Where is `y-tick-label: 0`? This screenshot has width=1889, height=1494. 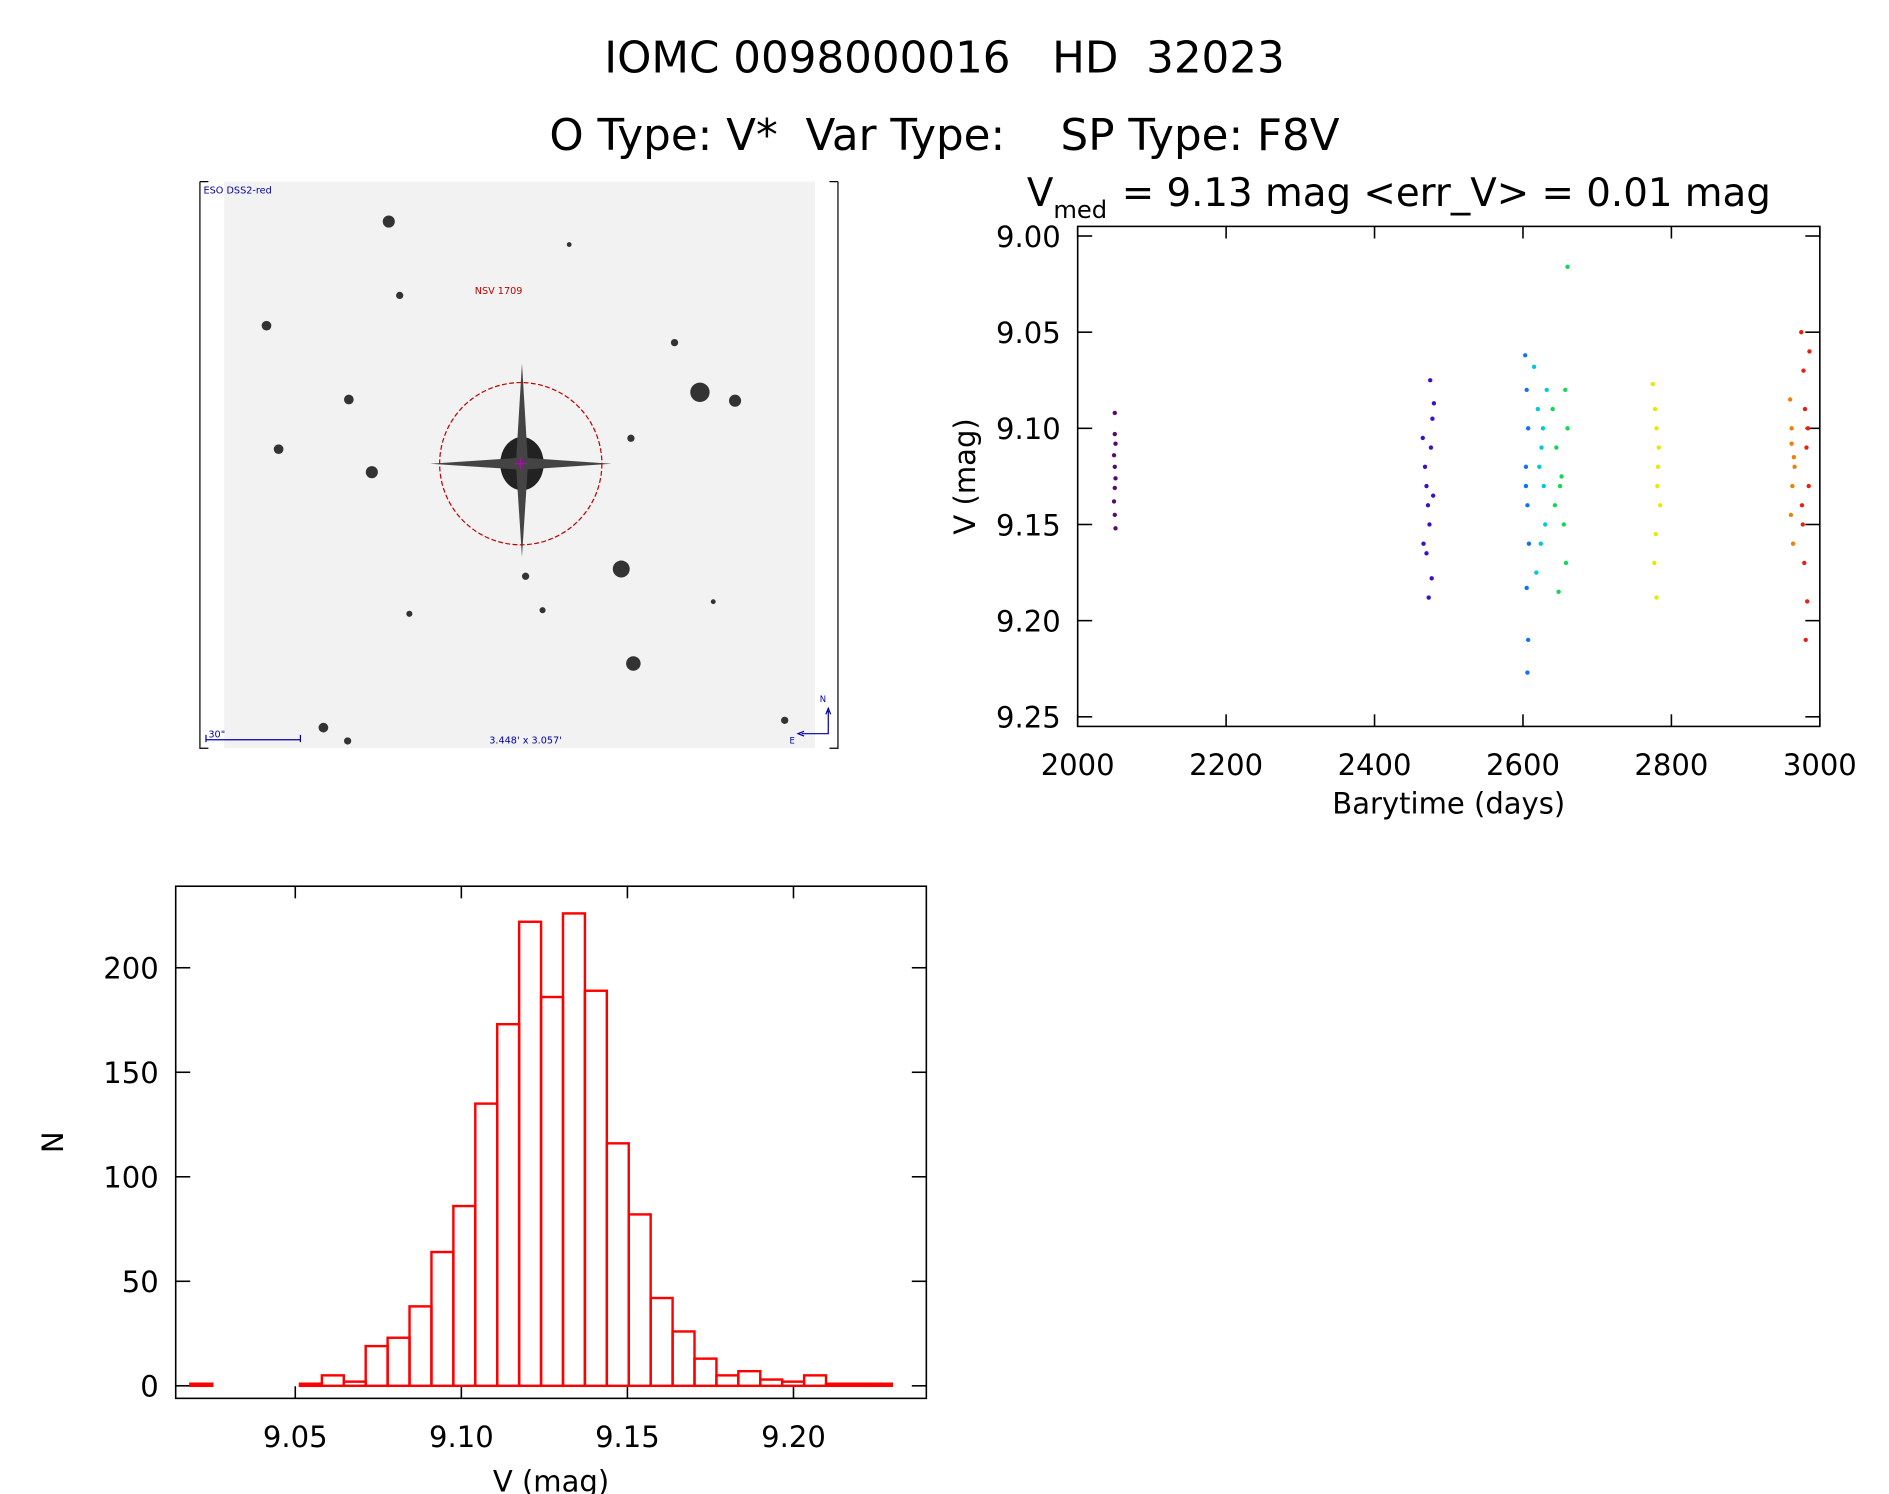
y-tick-label: 0 is located at coordinates (149, 1387).